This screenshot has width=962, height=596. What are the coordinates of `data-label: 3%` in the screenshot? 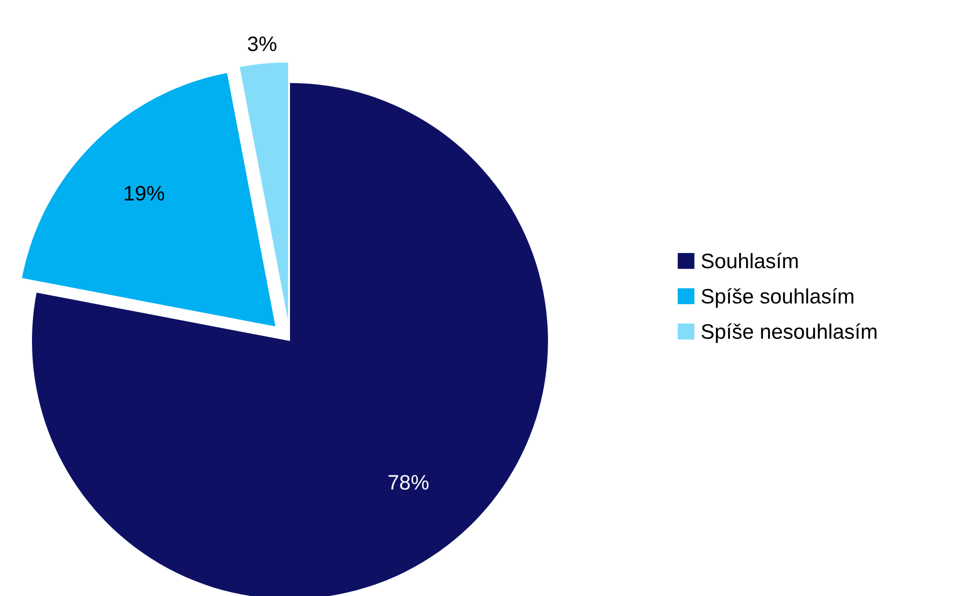 It's located at (262, 44).